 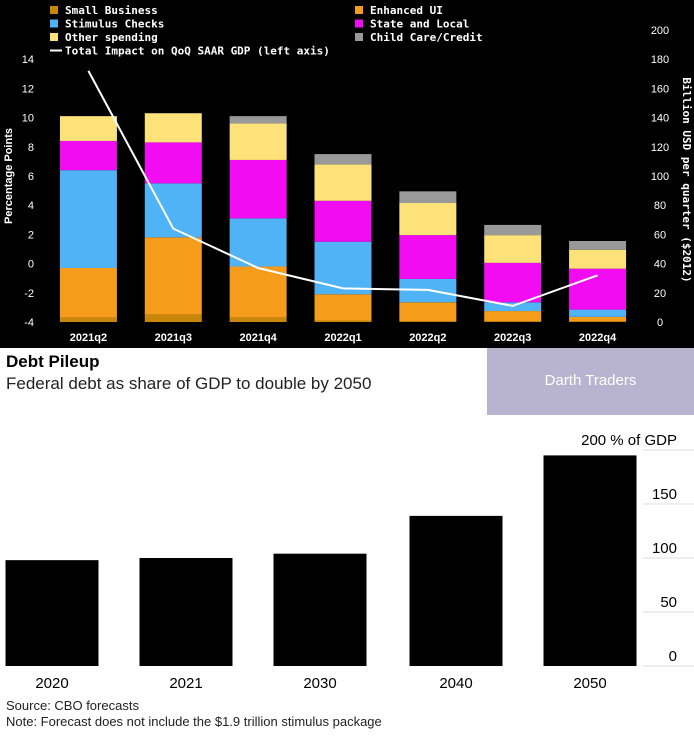 What do you see at coordinates (660, 323) in the screenshot?
I see `right-tick-label: 0` at bounding box center [660, 323].